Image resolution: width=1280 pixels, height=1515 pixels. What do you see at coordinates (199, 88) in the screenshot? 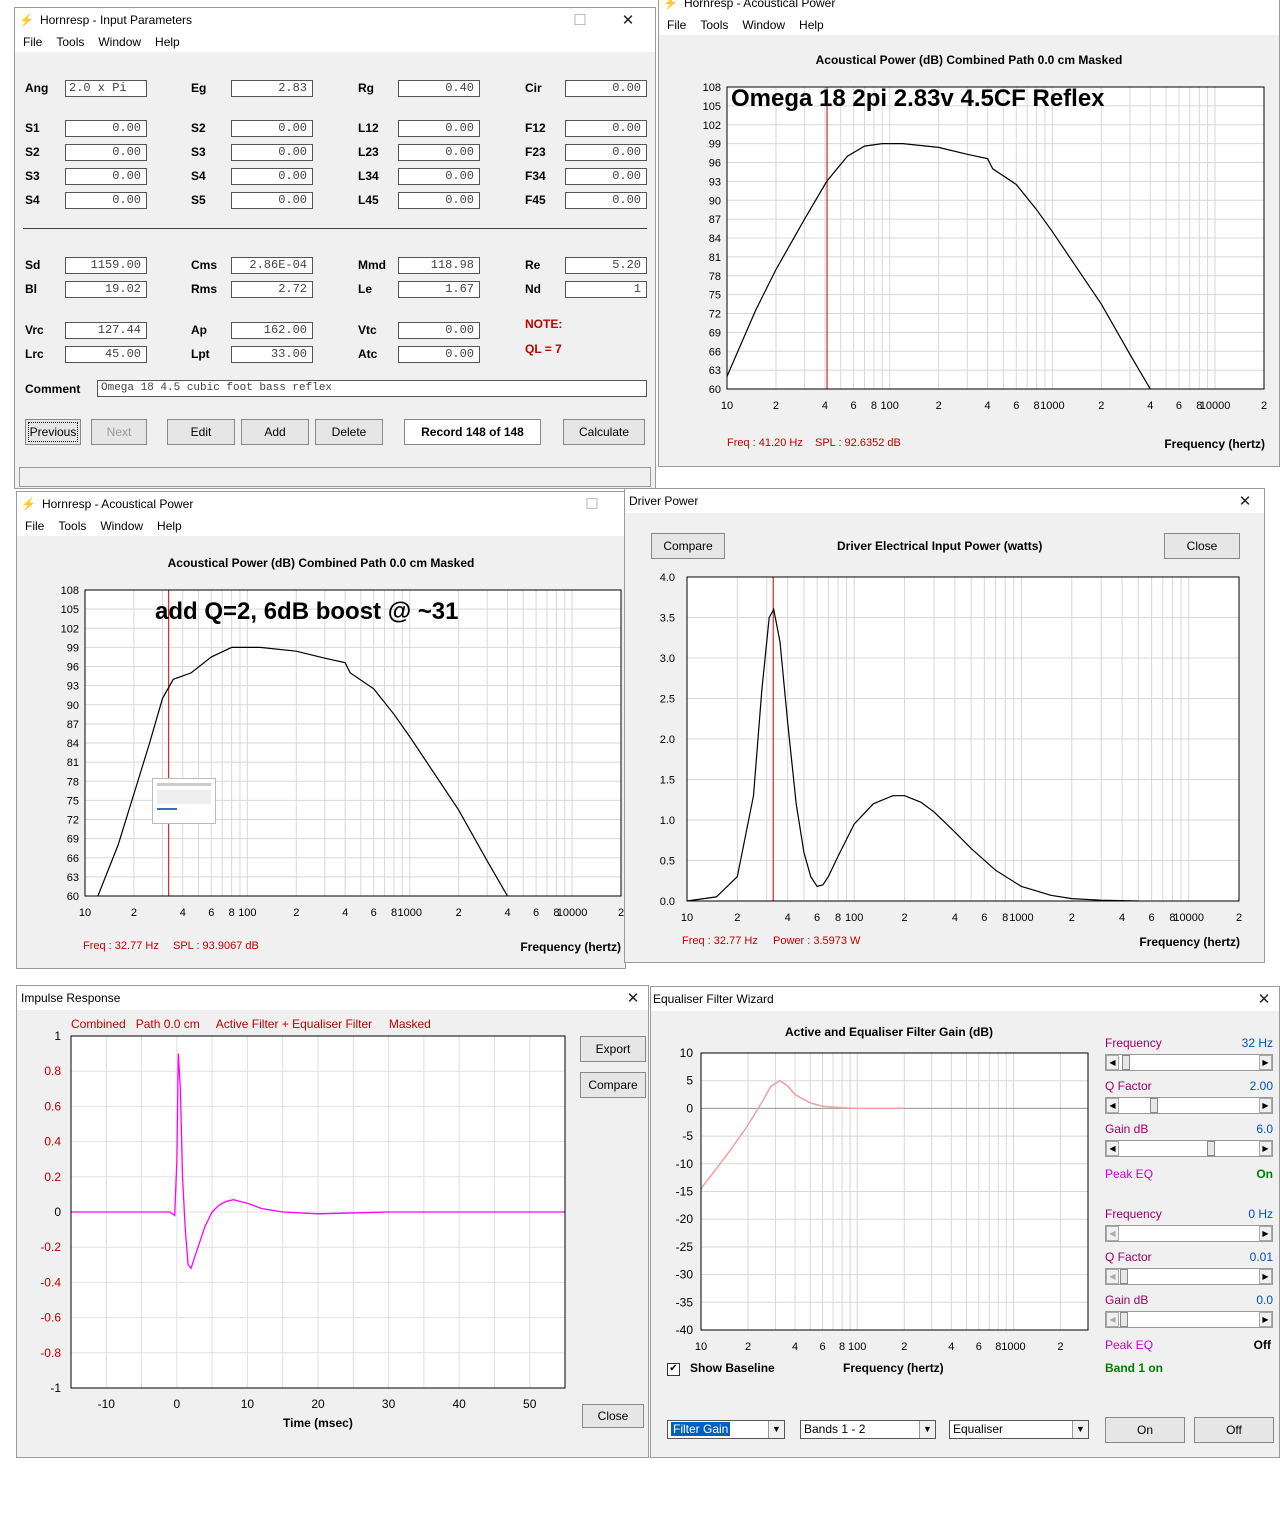
I see `param-label-eg: Eg` at bounding box center [199, 88].